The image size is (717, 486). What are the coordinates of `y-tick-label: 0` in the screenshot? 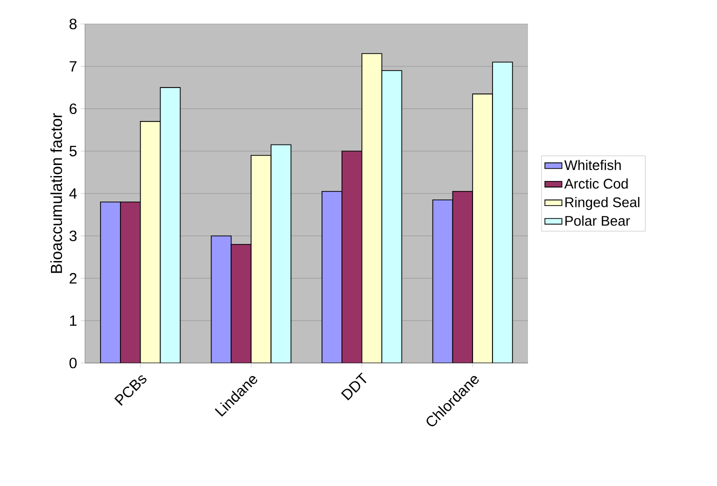 It's located at (73, 363).